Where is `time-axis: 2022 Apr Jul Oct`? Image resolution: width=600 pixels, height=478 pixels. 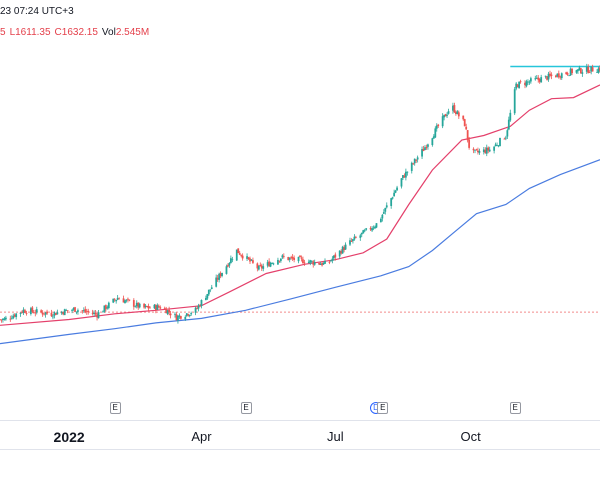
time-axis: 2022 Apr Jul Oct is located at coordinates (300, 435).